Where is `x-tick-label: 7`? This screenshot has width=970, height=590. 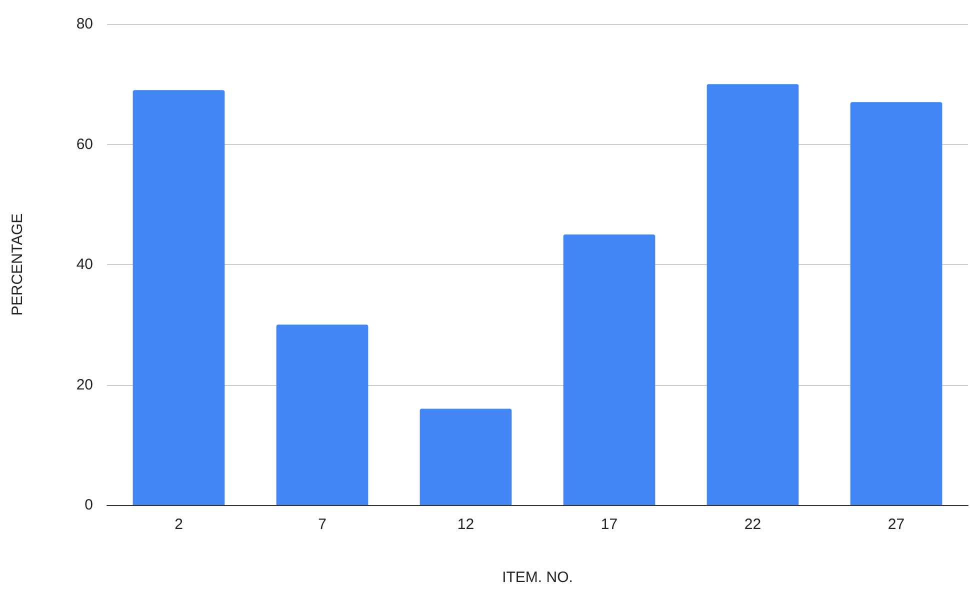 x-tick-label: 7 is located at coordinates (322, 524).